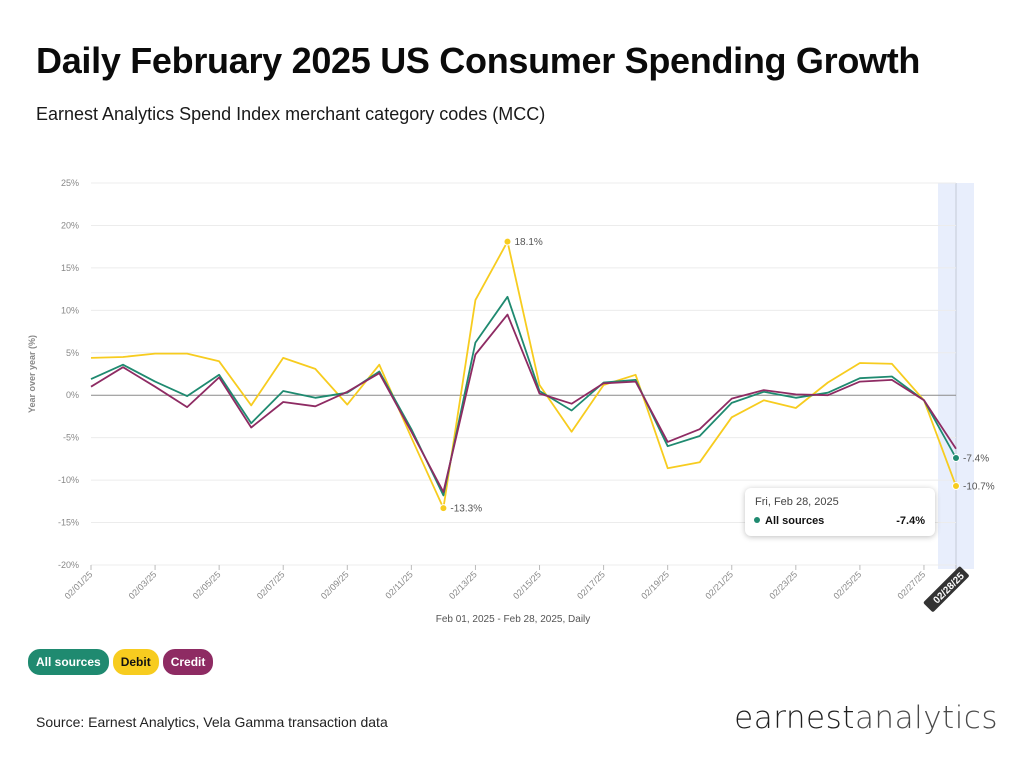  What do you see at coordinates (72, 395) in the screenshot?
I see `y-tick-label: 0%` at bounding box center [72, 395].